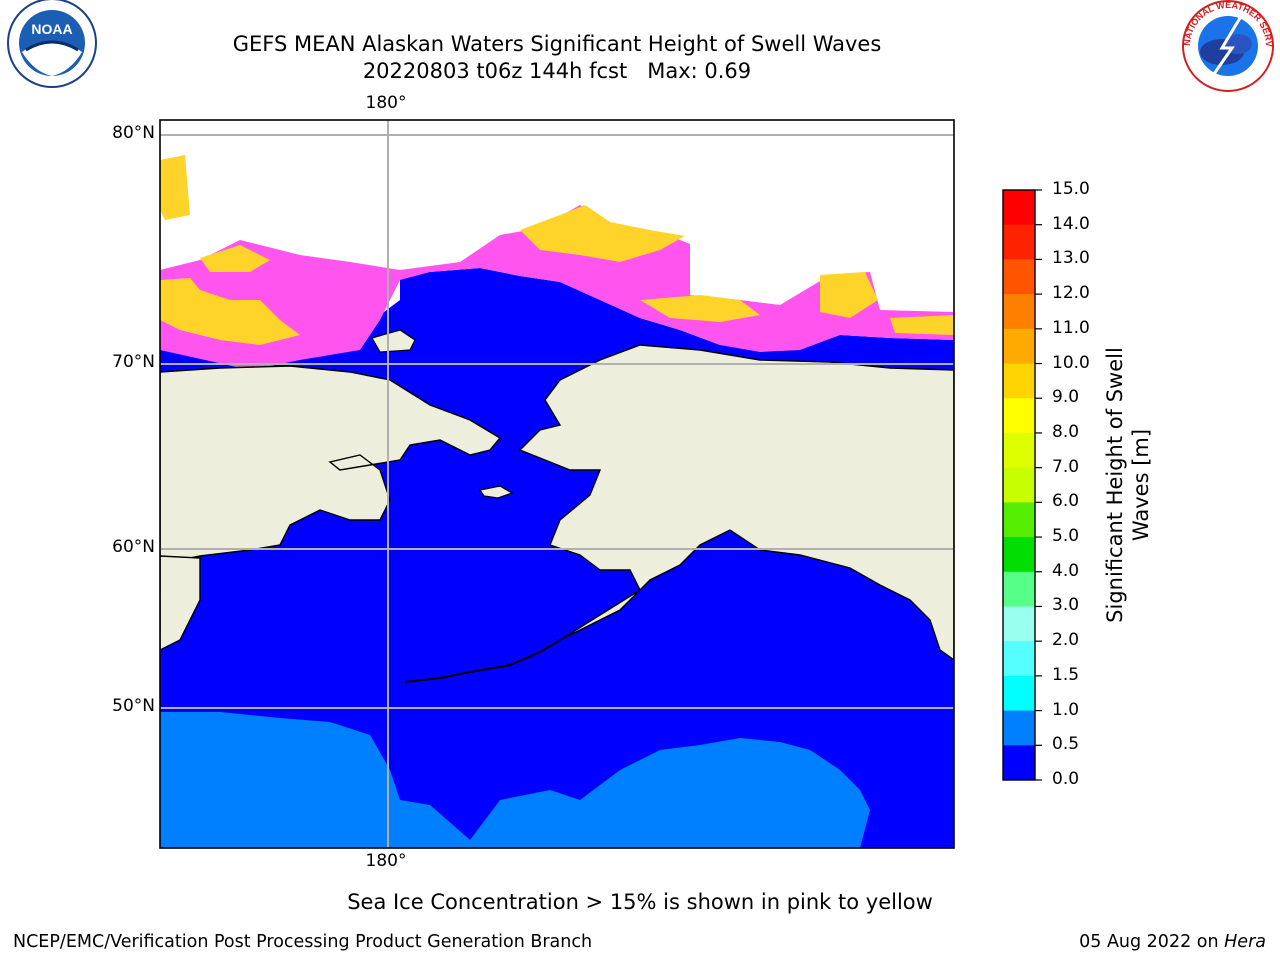  What do you see at coordinates (1066, 779) in the screenshot?
I see `colorbar-tick-label: 0.0` at bounding box center [1066, 779].